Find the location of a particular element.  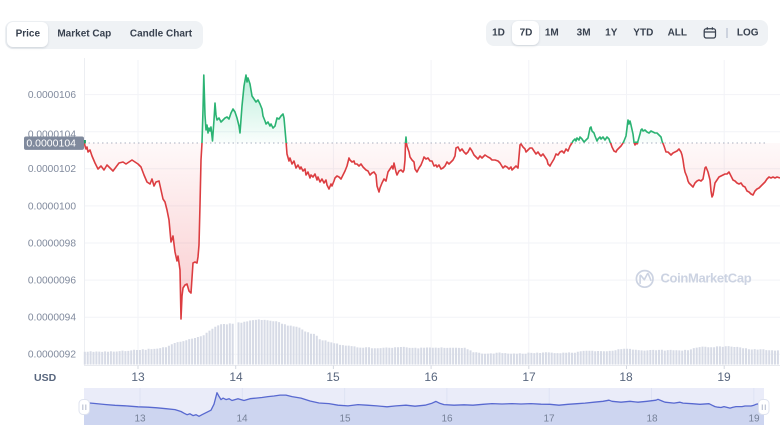

svg-text: 0.0000096 is located at coordinates (52, 281).